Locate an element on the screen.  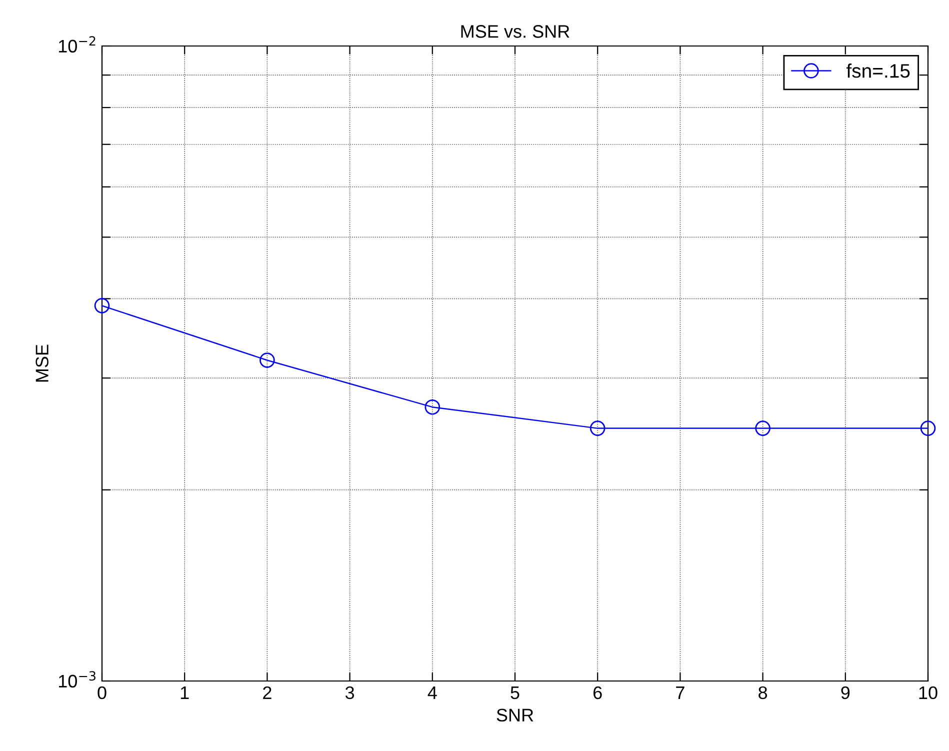
x-tick-label: 5 is located at coordinates (515, 693).